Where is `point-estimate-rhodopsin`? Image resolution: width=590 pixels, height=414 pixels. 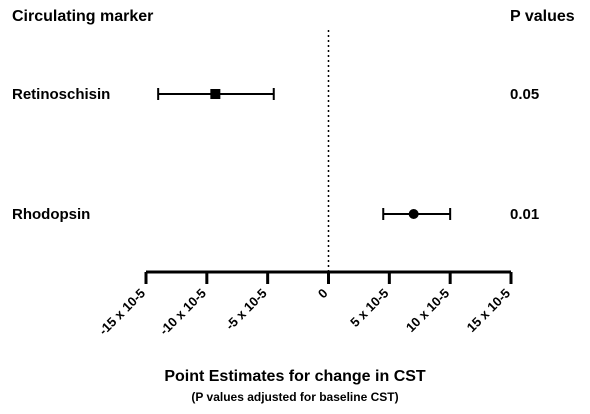
point-estimate-rhodopsin is located at coordinates (413, 214).